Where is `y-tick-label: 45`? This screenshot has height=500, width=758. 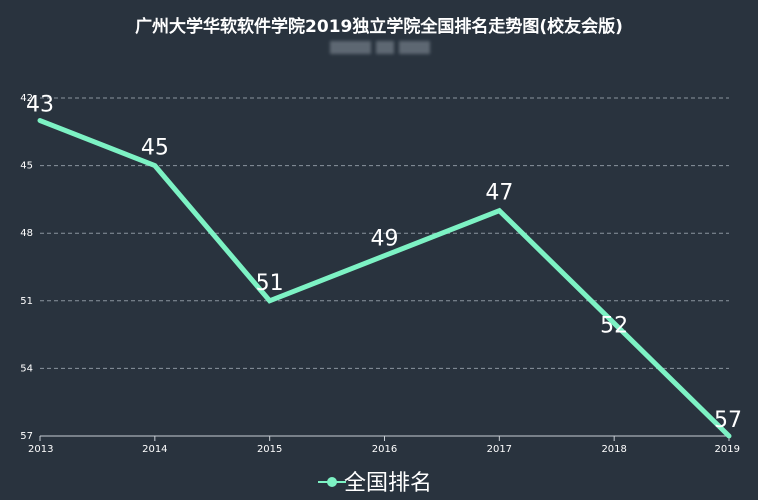
y-tick-label: 45 is located at coordinates (26, 166).